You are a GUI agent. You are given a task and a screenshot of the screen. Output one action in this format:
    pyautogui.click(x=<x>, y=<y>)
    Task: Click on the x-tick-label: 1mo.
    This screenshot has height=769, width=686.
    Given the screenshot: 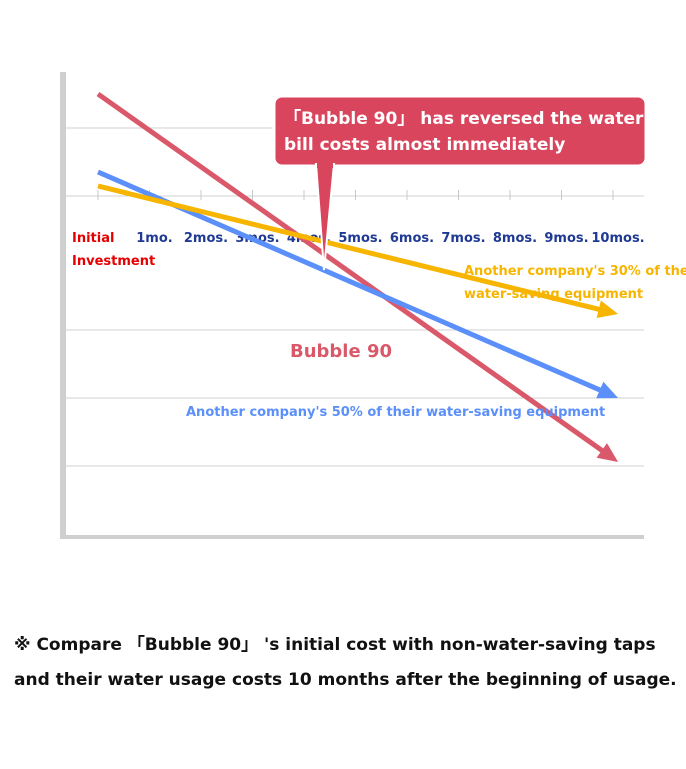 What is the action you would take?
    pyautogui.click(x=154, y=238)
    